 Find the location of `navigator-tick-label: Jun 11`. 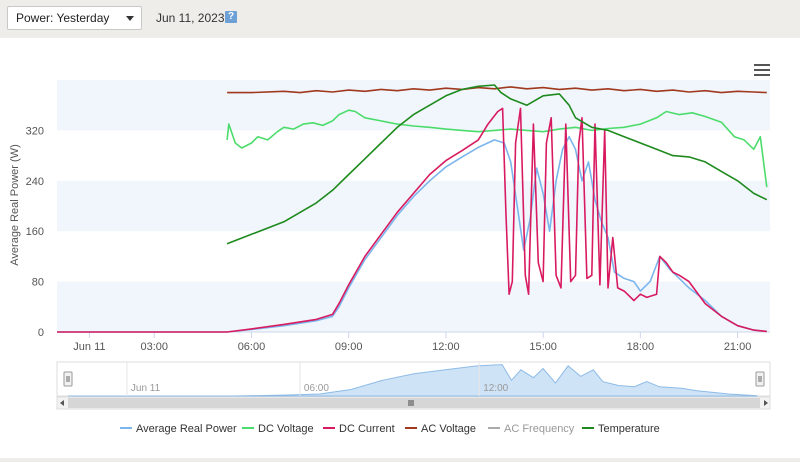

navigator-tick-label: Jun 11 is located at coordinates (146, 388).